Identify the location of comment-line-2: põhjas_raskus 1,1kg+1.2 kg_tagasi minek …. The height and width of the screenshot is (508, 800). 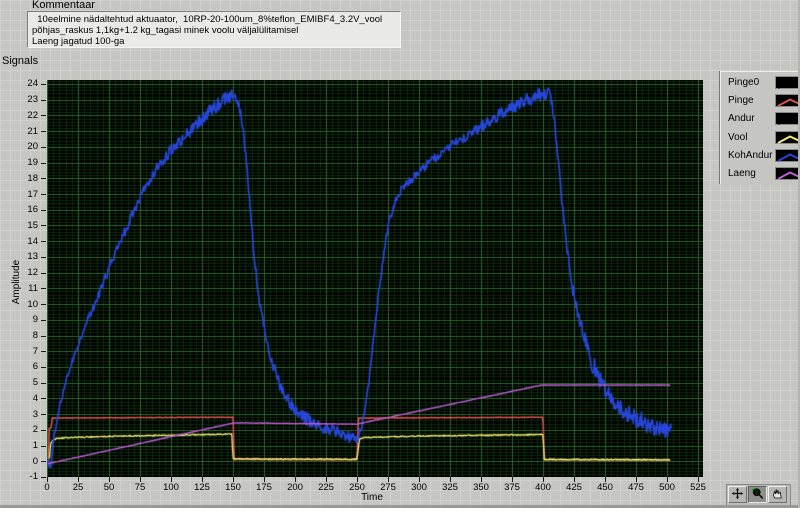
(165, 30).